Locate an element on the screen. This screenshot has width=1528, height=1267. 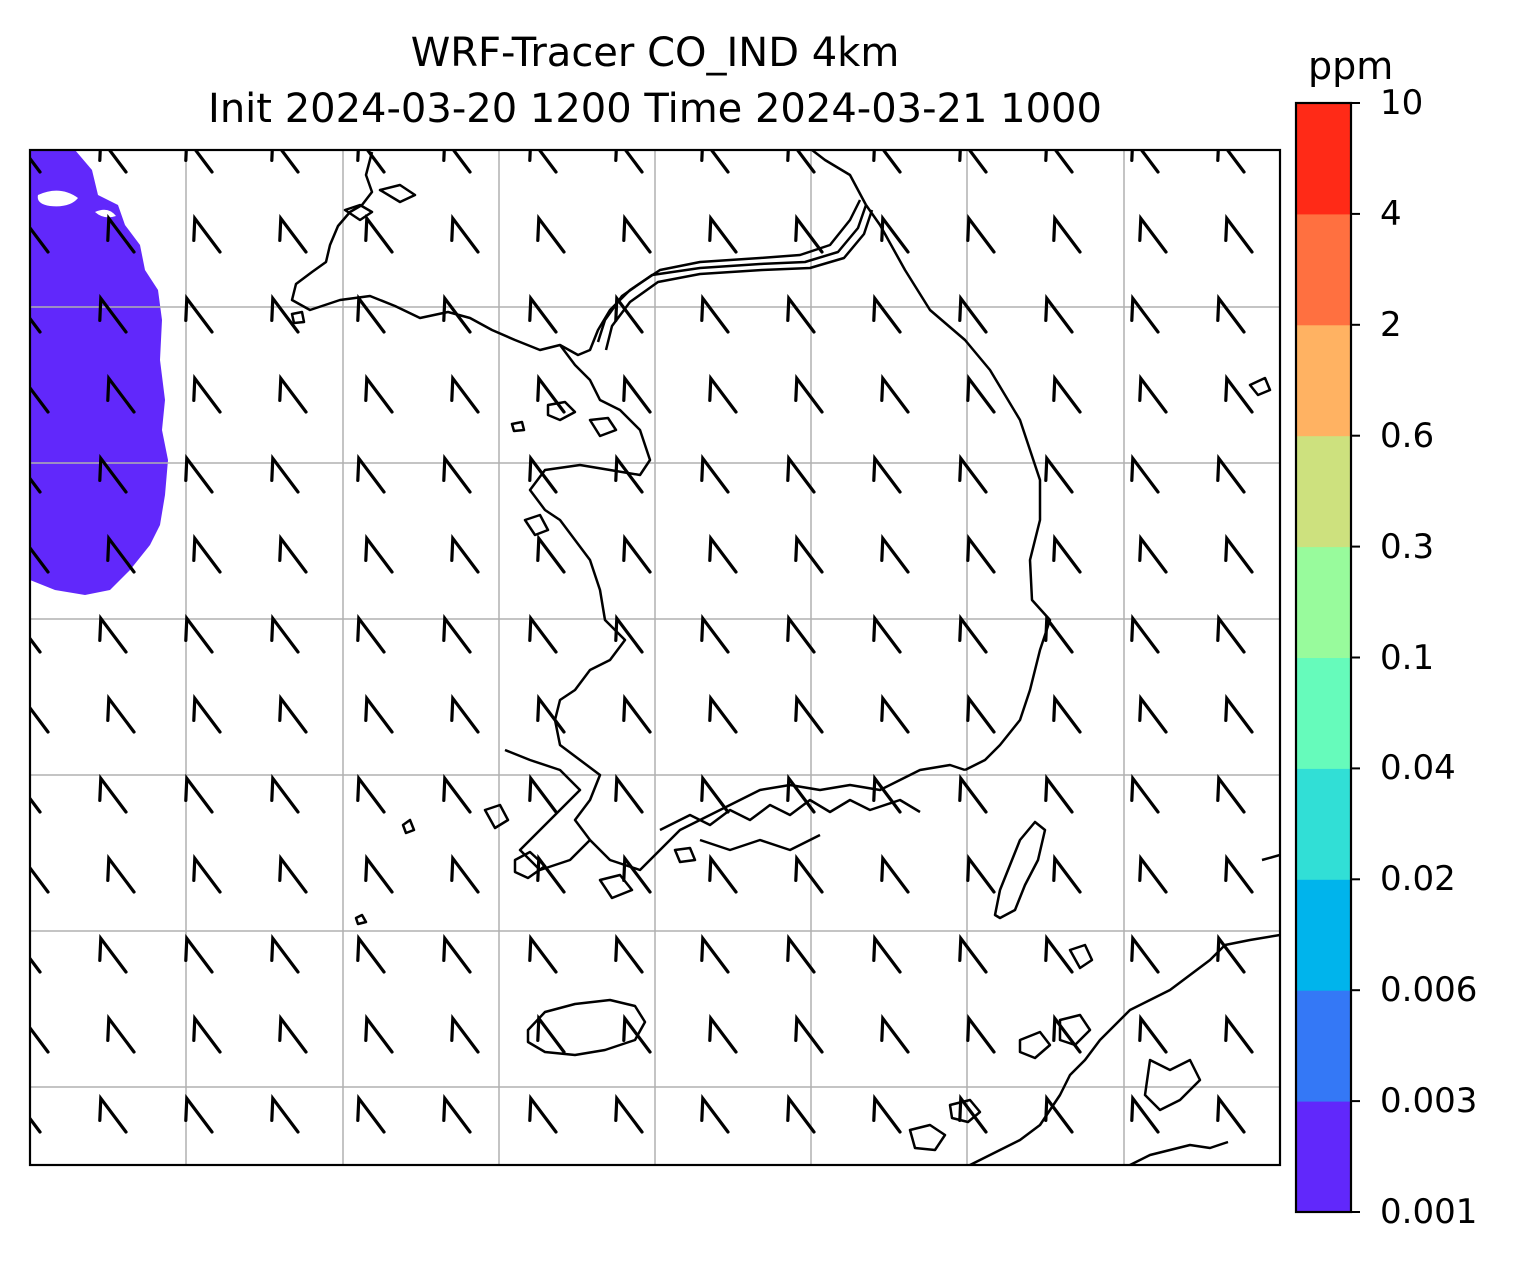
colorbar-level-label: 2 is located at coordinates (1391, 324).